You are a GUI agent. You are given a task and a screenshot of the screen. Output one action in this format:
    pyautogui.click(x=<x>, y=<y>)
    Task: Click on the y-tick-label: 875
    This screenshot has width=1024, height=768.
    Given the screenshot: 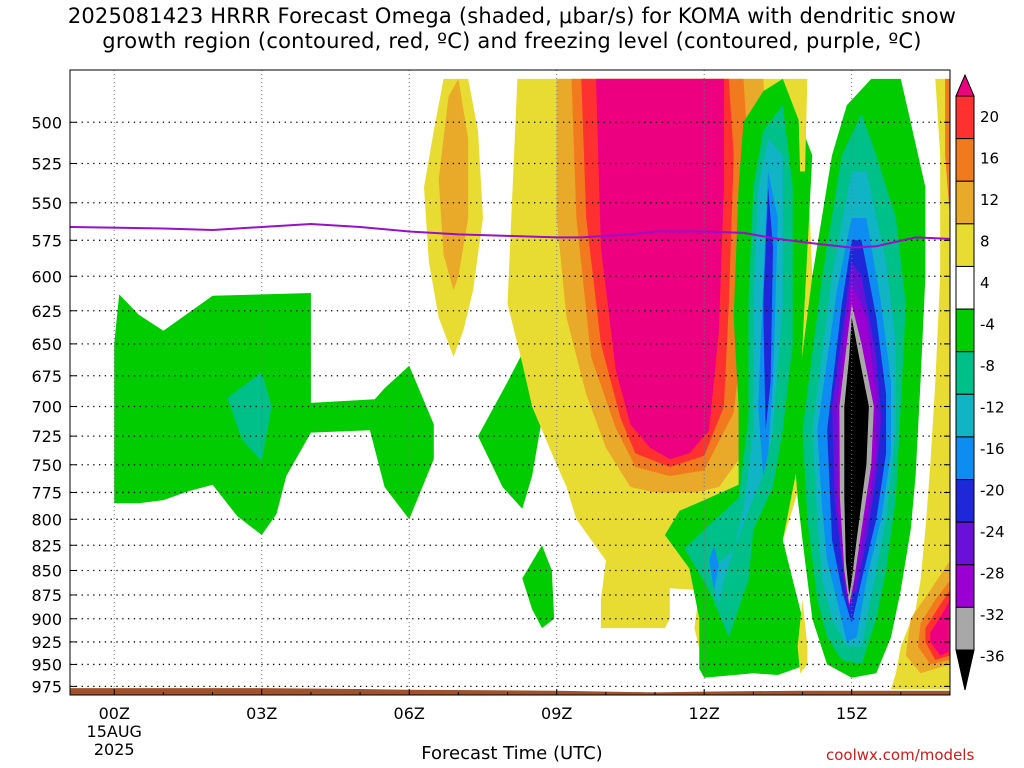 What is the action you would take?
    pyautogui.click(x=46, y=595)
    